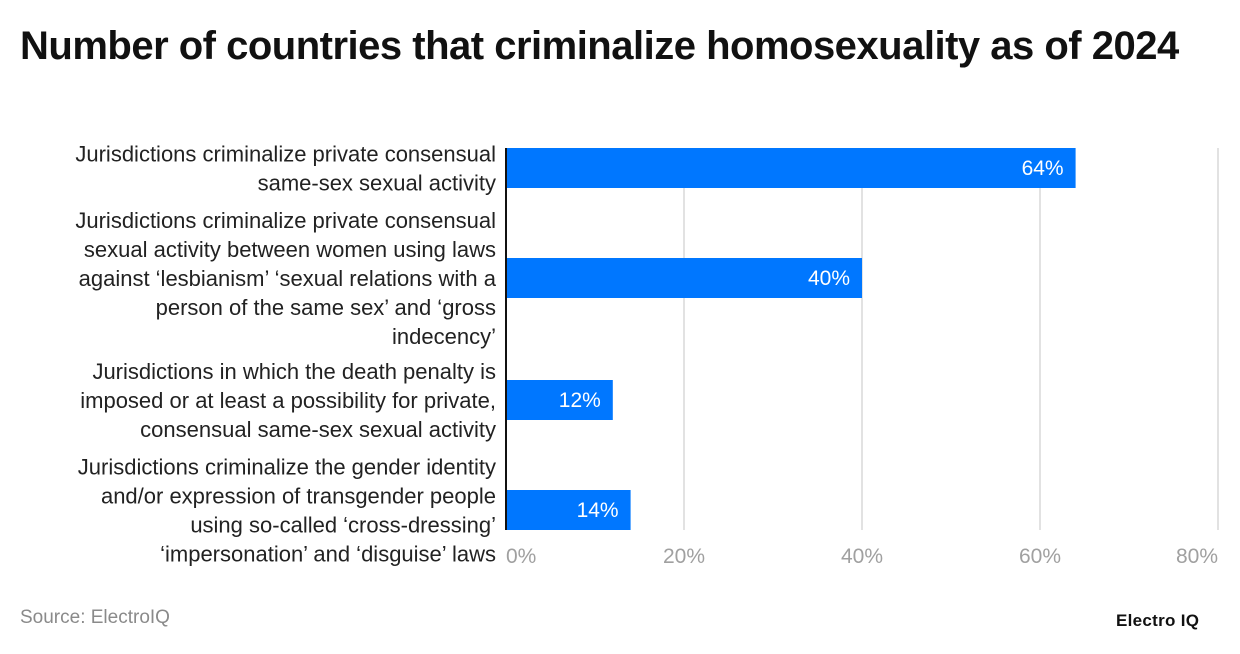 This screenshot has height=654, width=1240. I want to click on source-text: Source: ElectroIQ, so click(95, 617).